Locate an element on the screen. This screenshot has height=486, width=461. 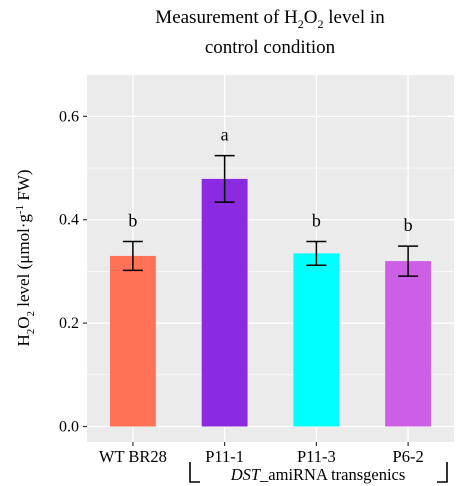
y-tick-label: 0.2 is located at coordinates (69, 323).